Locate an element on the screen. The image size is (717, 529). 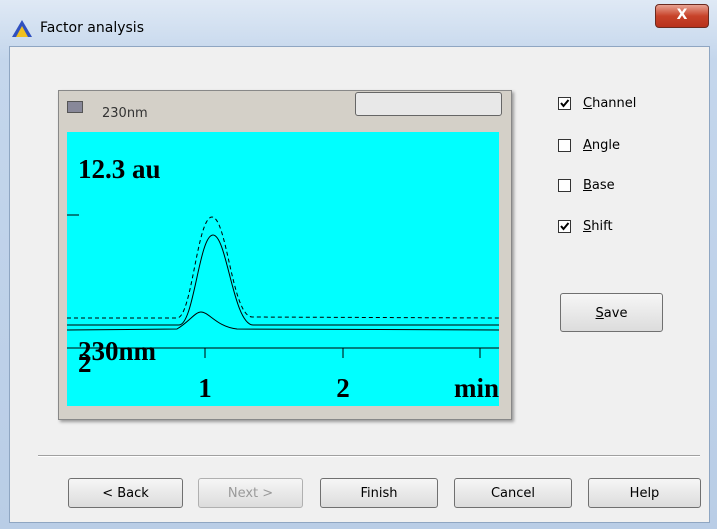
window-title: Factor analysis is located at coordinates (92, 28).